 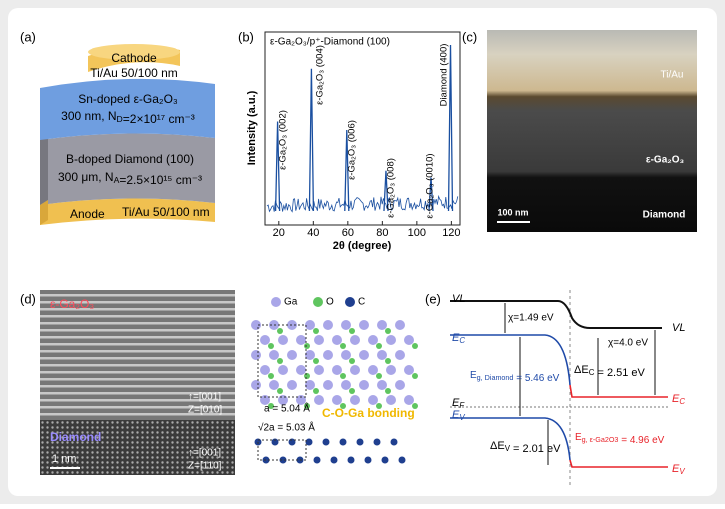 I want to click on hrtem-diamond, so click(x=137, y=447).